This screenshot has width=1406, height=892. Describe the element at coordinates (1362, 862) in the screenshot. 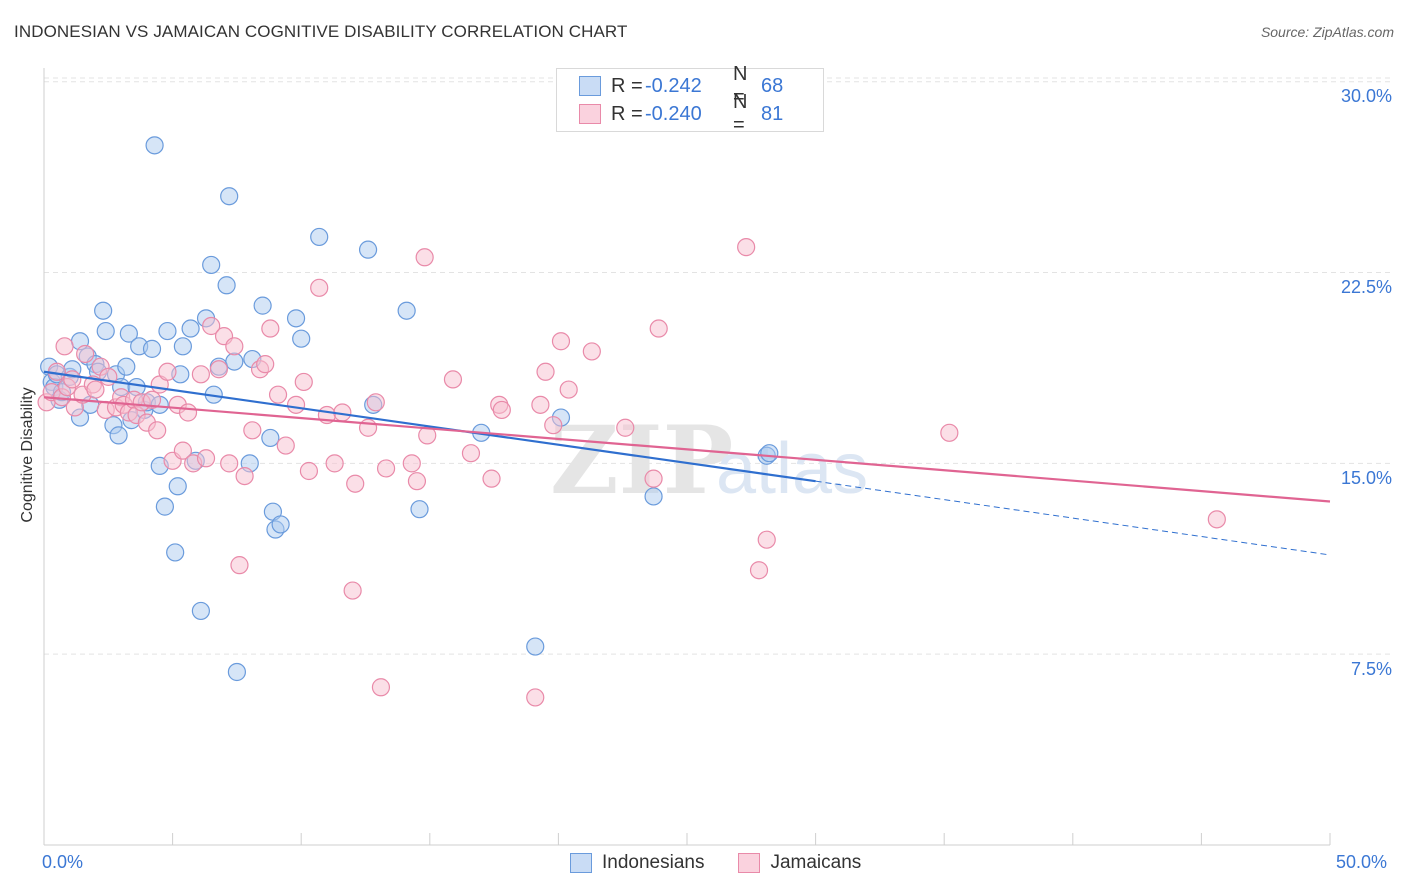

I see `x-tick-label-max: 50.0%` at that location.